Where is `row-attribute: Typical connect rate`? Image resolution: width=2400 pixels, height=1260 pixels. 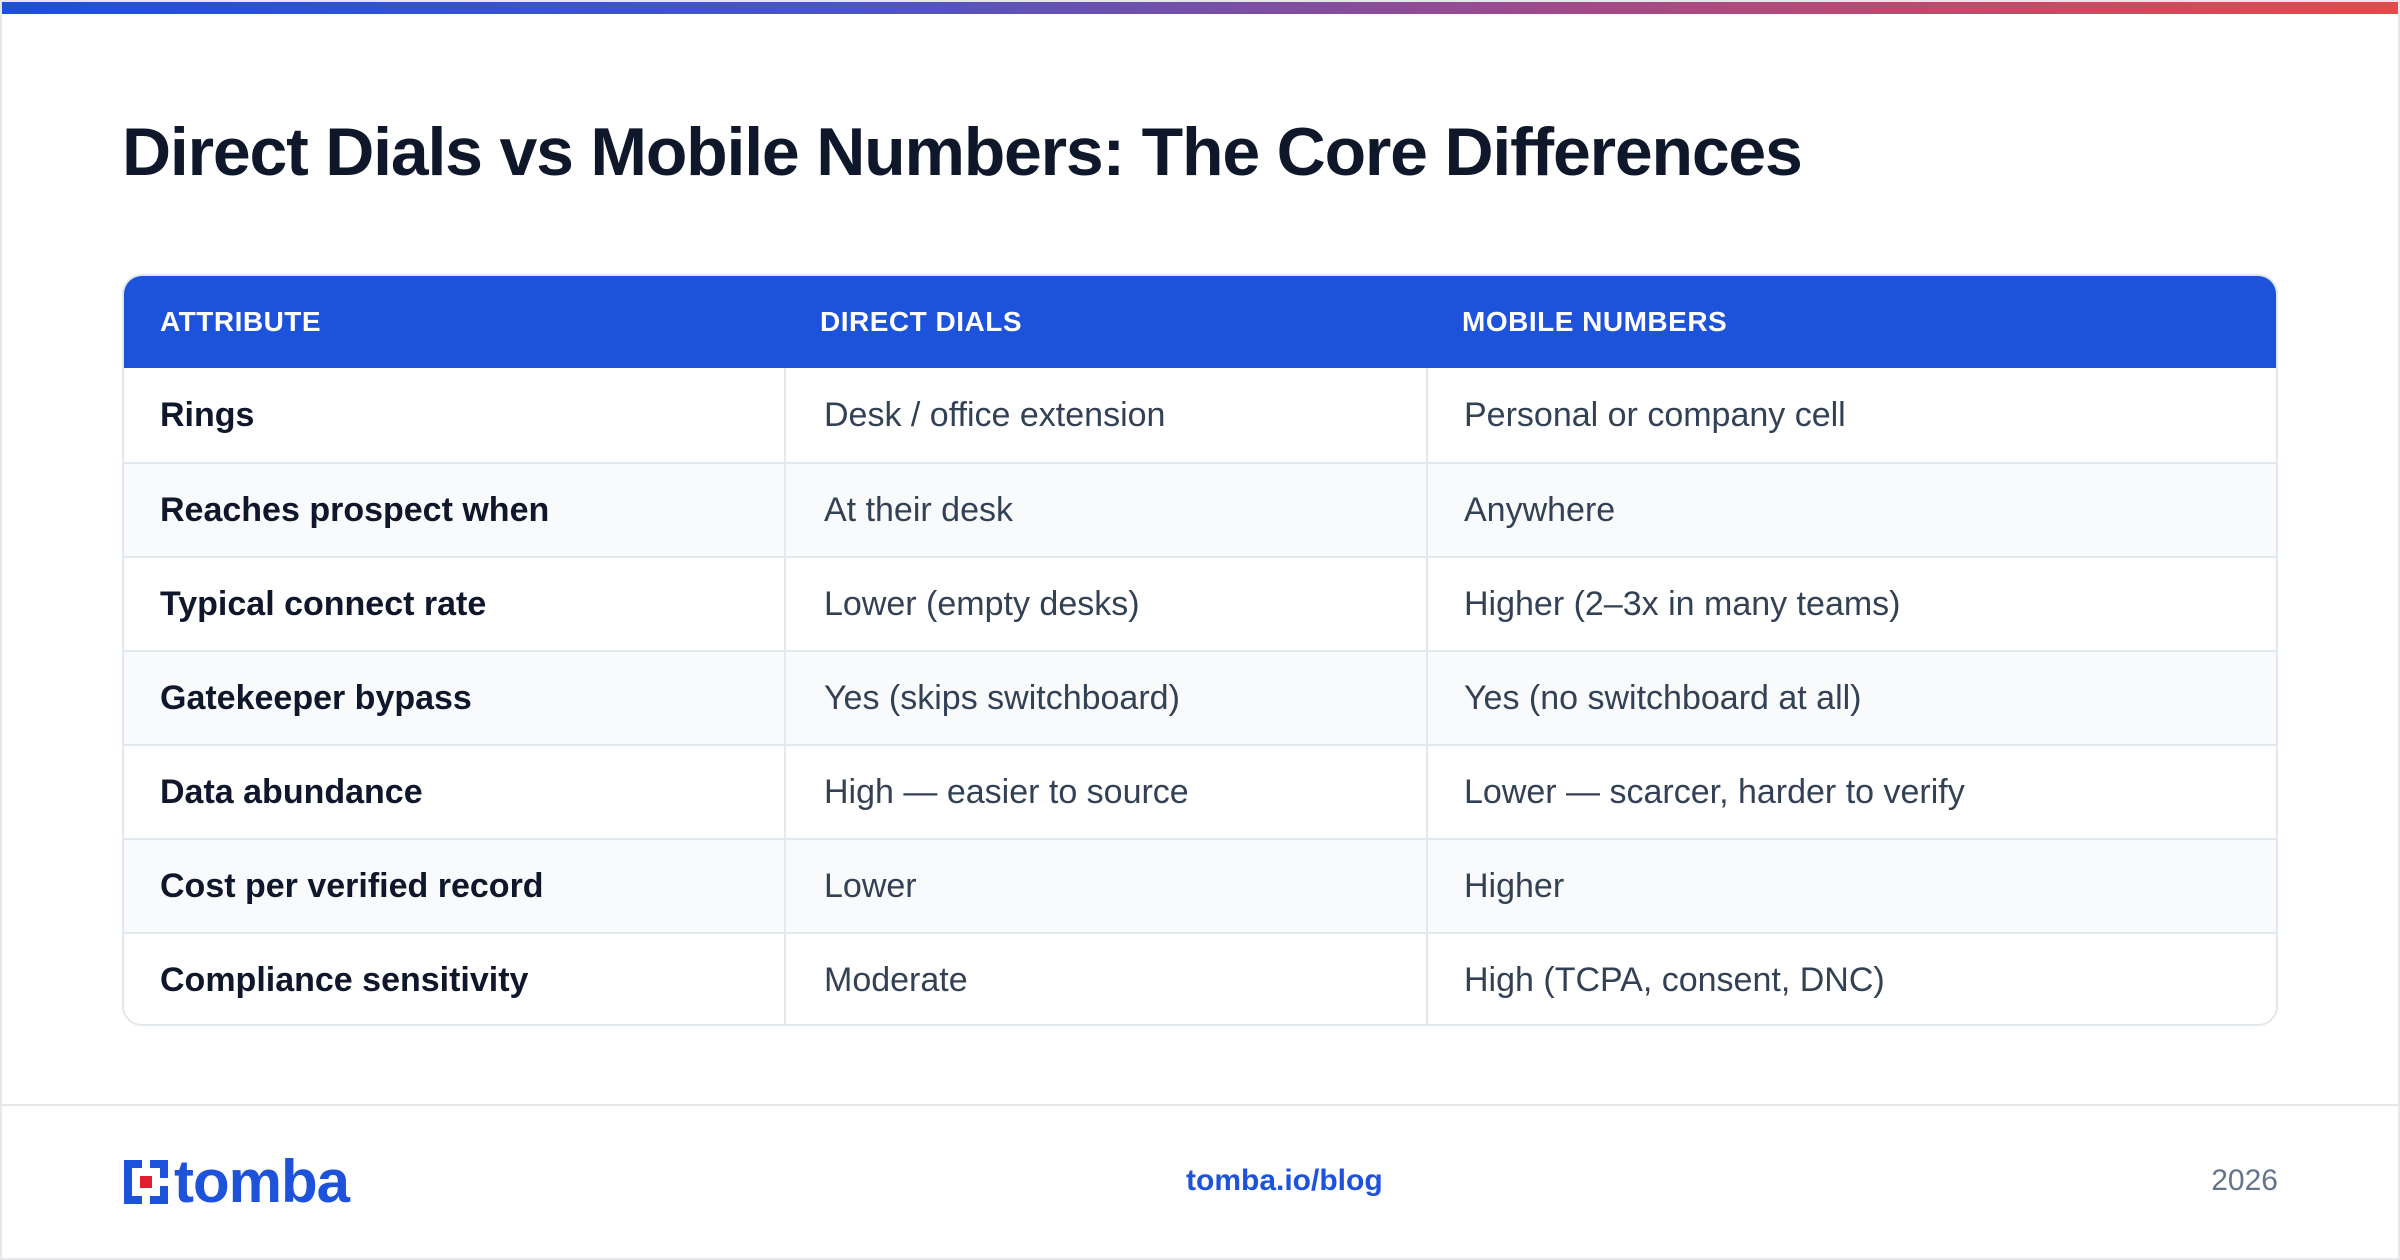 row-attribute: Typical connect rate is located at coordinates (323, 603).